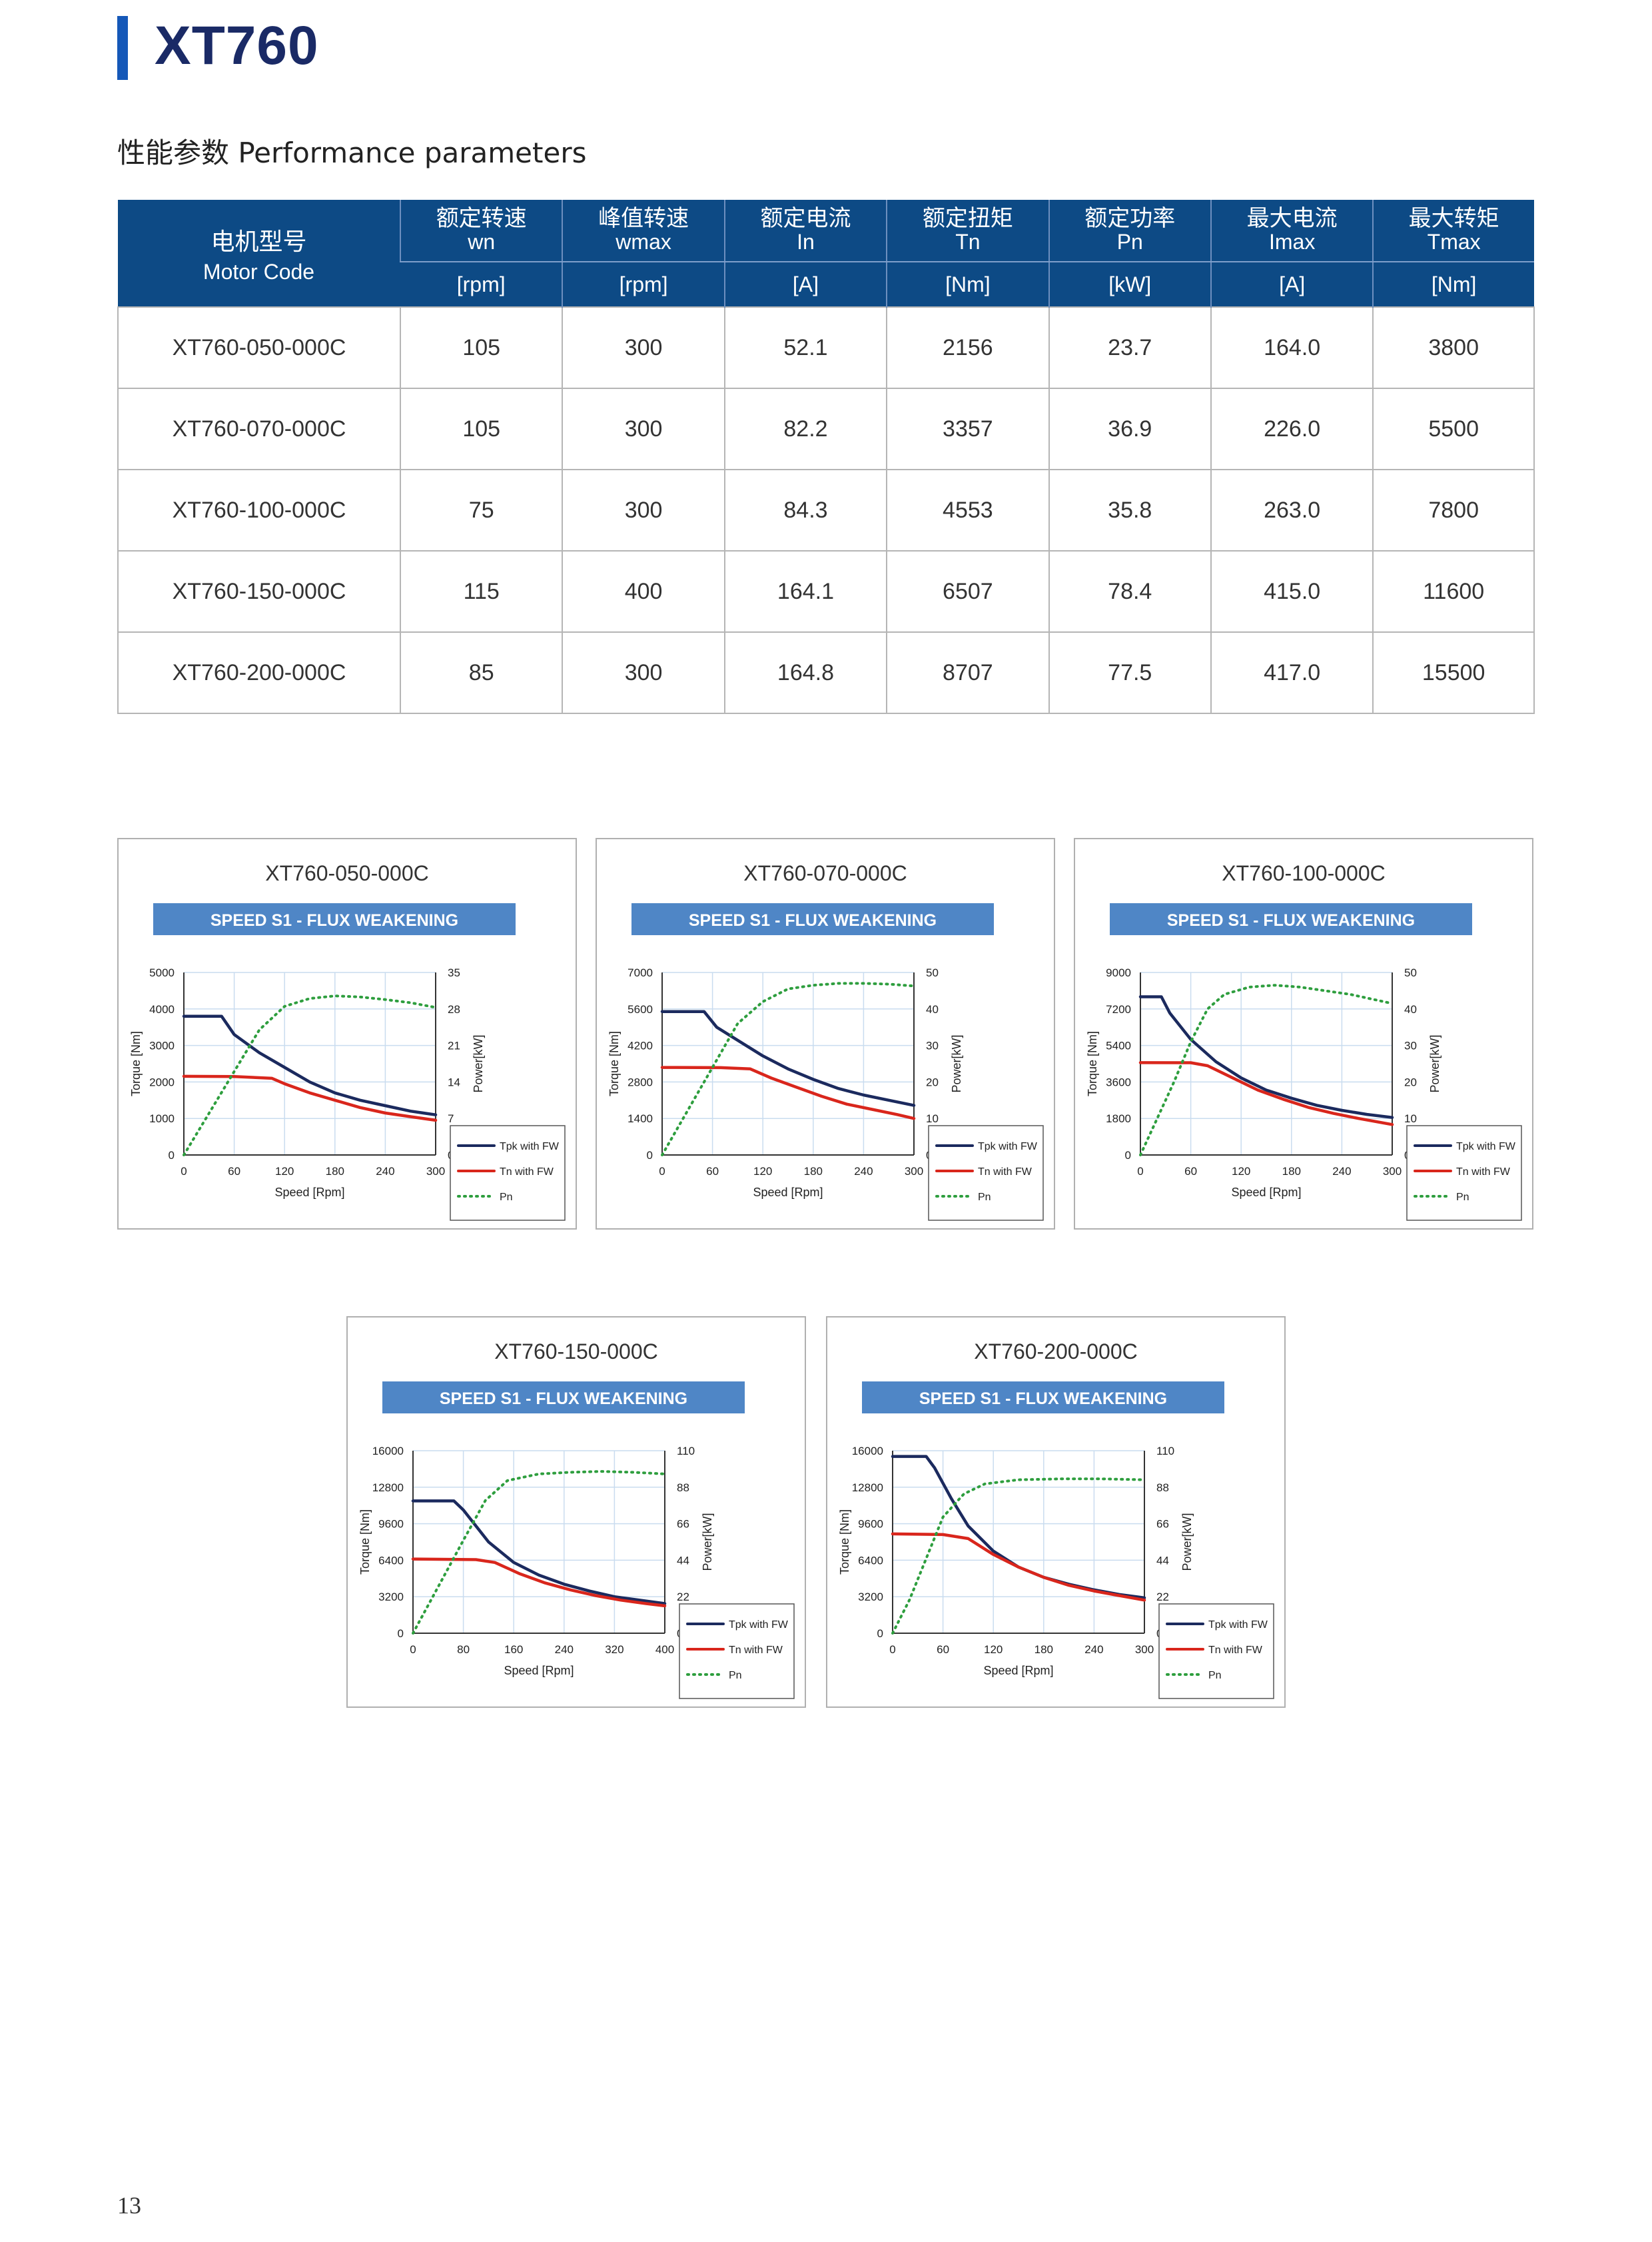 The width and height of the screenshot is (1652, 2242). What do you see at coordinates (683, 1560) in the screenshot?
I see `y2-tick-label: 44` at bounding box center [683, 1560].